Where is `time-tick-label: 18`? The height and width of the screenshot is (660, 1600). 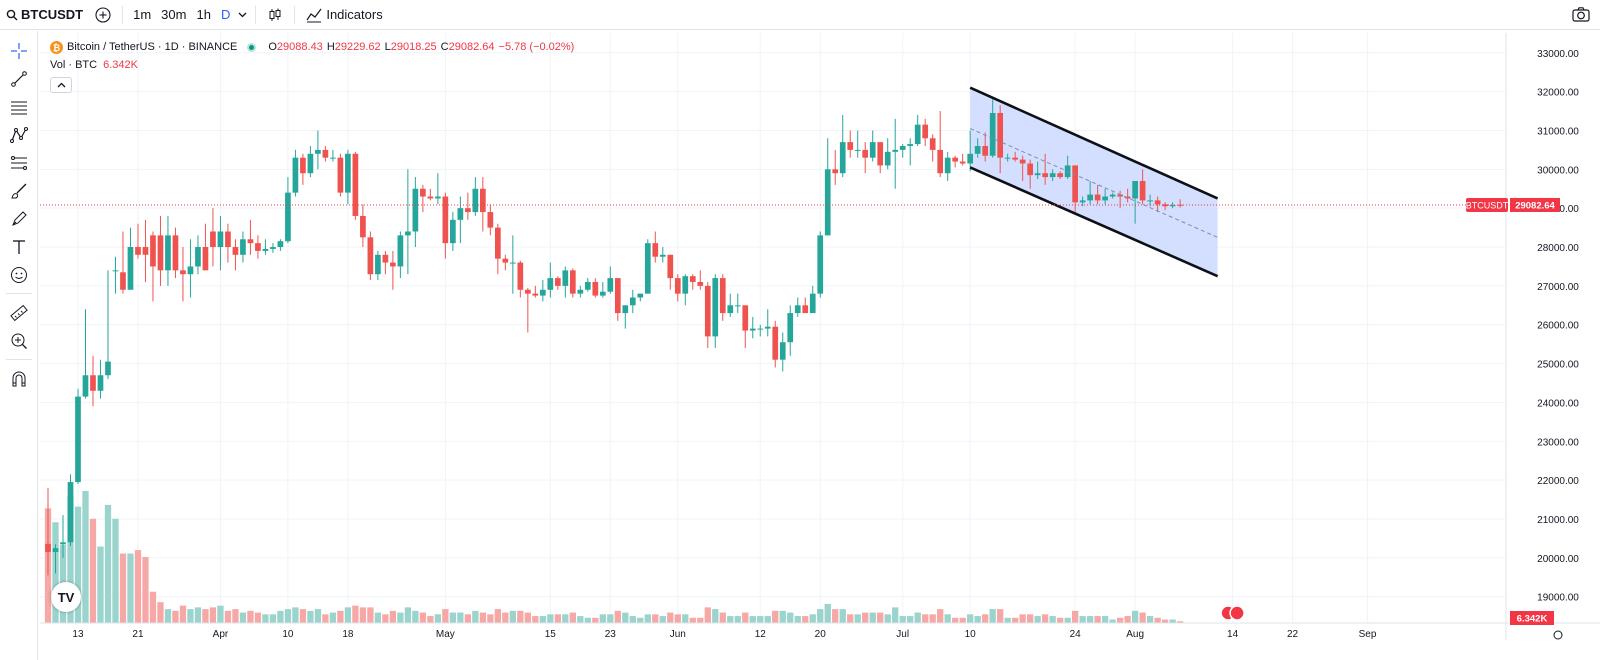 time-tick-label: 18 is located at coordinates (348, 634).